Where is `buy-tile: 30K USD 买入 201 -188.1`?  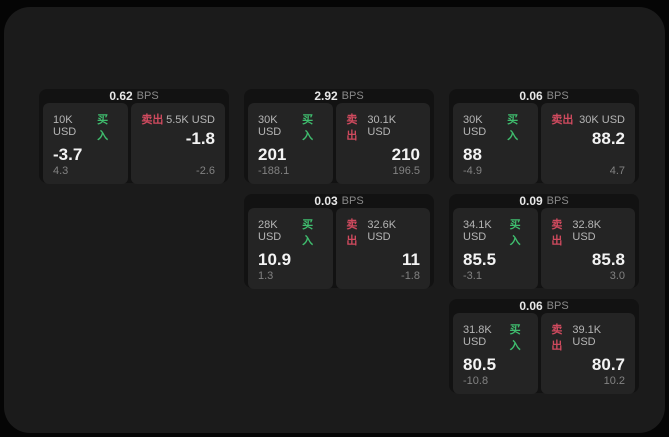 buy-tile: 30K USD 买入 201 -188.1 is located at coordinates (291, 143).